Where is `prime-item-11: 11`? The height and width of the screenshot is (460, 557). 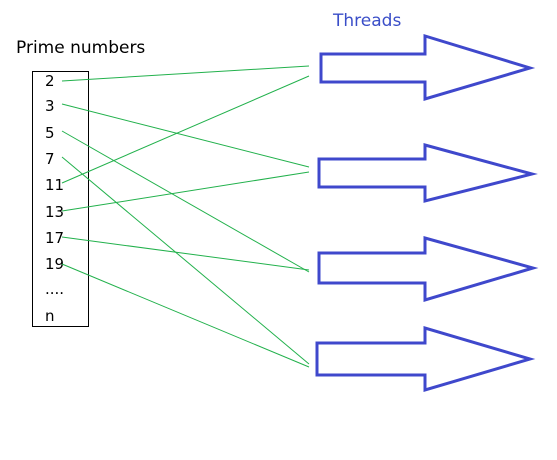 prime-item-11: 11 is located at coordinates (55, 185).